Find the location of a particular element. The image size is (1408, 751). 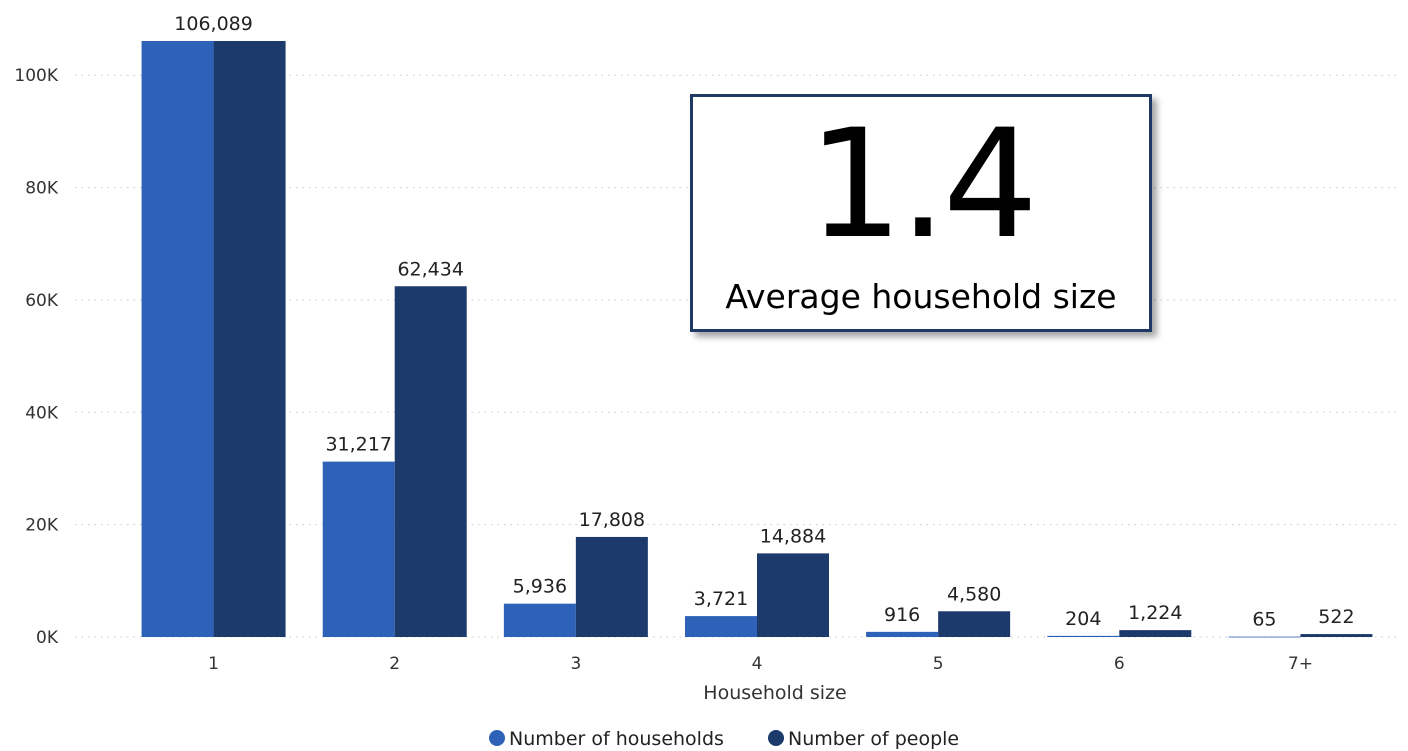

data-label: 62,434 is located at coordinates (430, 269).